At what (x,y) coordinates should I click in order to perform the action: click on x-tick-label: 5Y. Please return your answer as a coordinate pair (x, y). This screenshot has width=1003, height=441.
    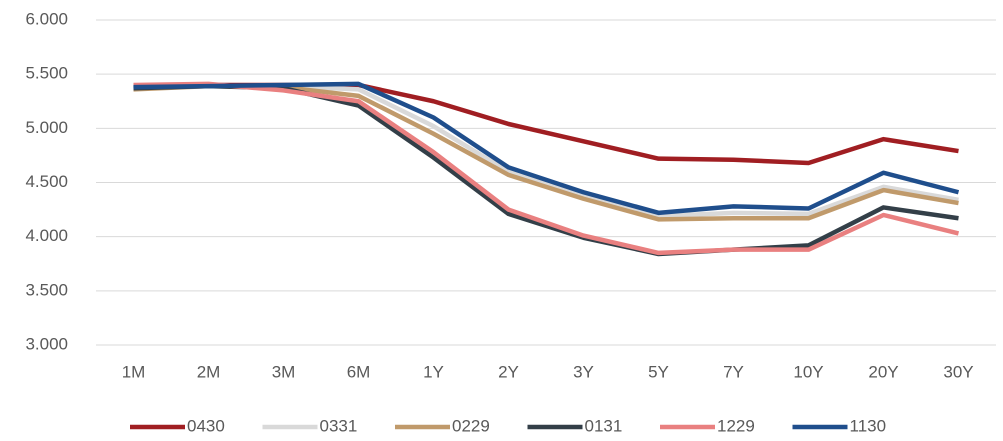
    Looking at the image, I should click on (658, 371).